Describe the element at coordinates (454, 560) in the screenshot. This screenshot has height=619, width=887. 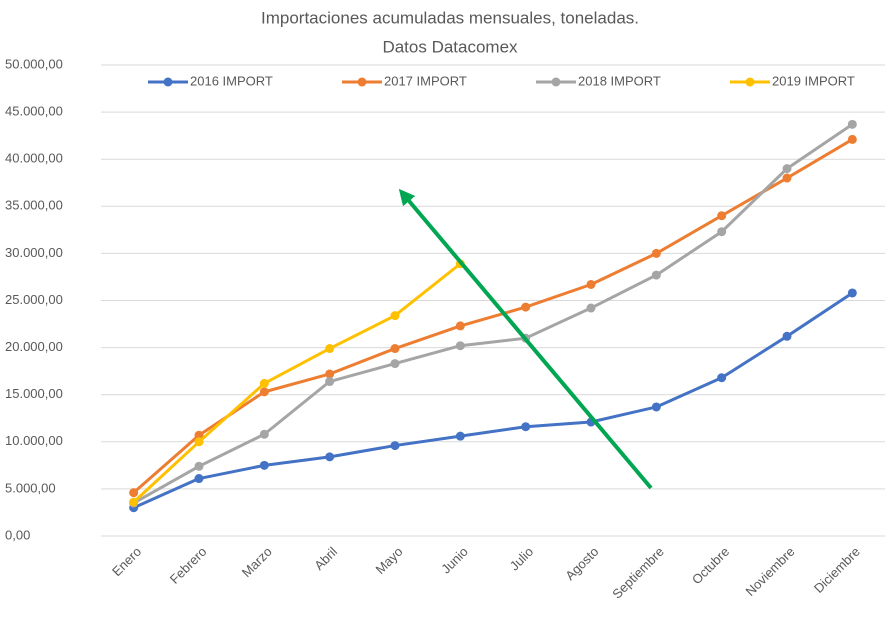
I see `x-tick-label: Junio` at that location.